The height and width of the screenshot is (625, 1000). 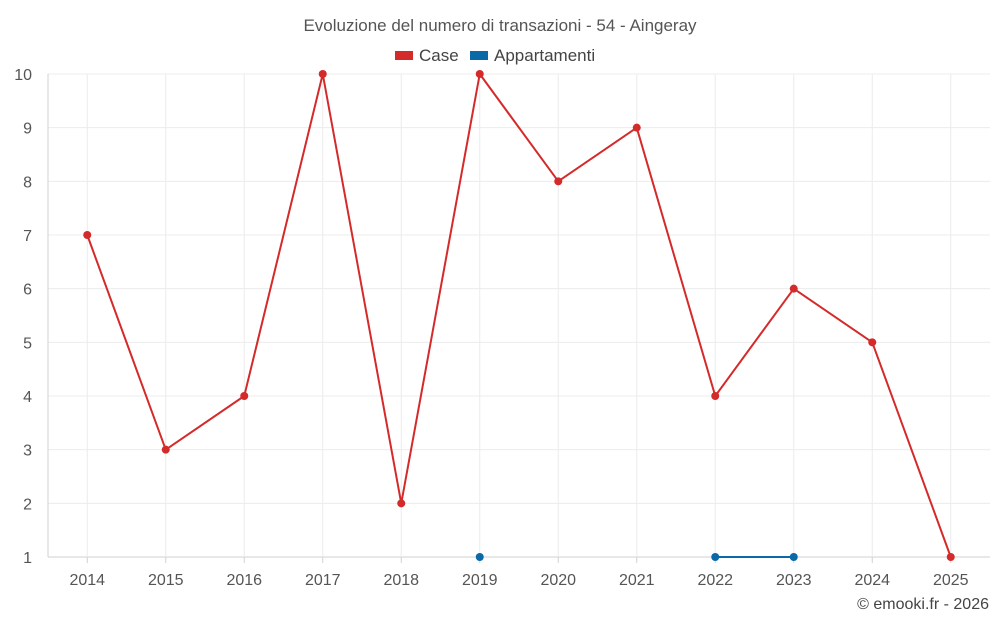 I want to click on legend-label-appartamenti: Appartamenti, so click(x=544, y=55).